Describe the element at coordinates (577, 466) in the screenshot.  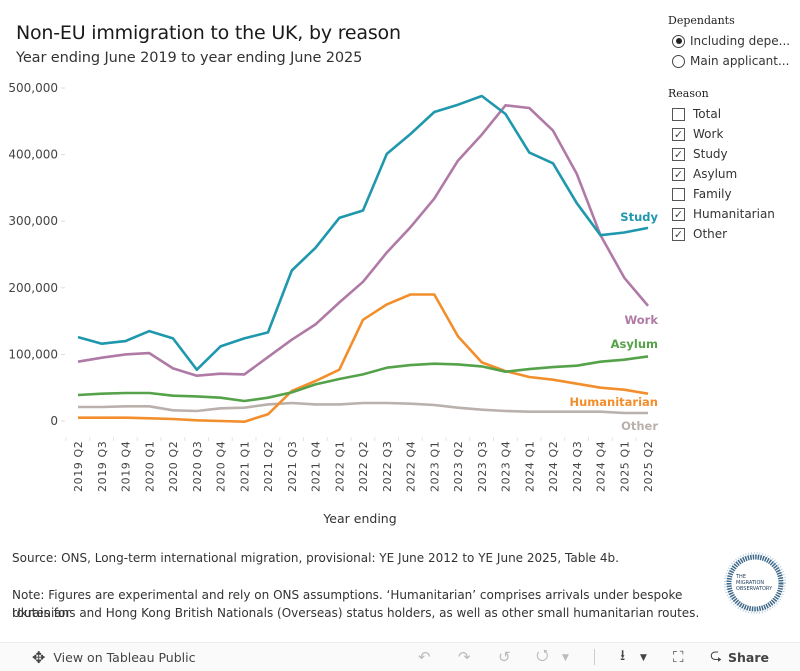
I see `x-tick-label: 2024 Q3` at that location.